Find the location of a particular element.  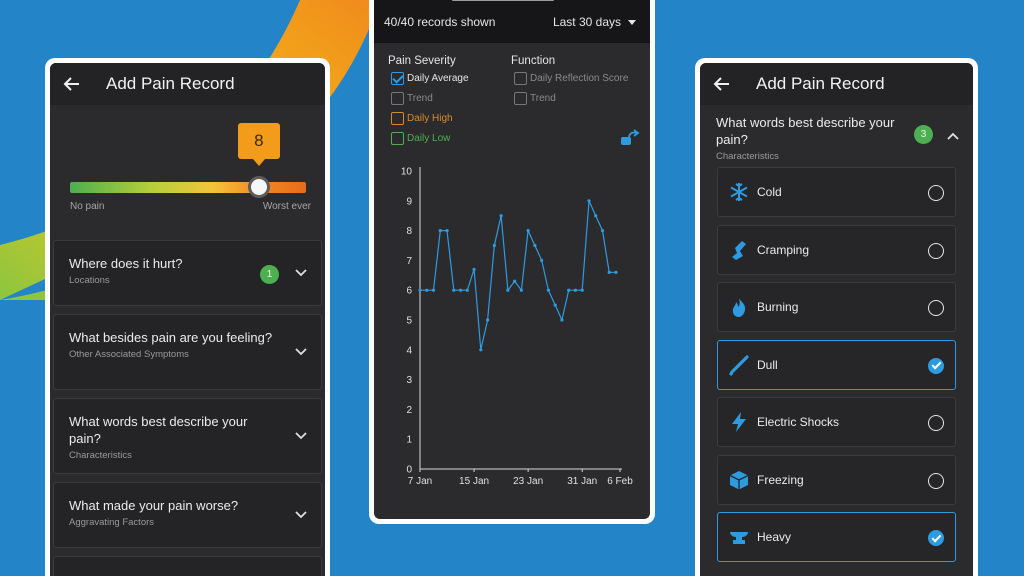

range-dropdown: Last 30 days is located at coordinates (594, 22).